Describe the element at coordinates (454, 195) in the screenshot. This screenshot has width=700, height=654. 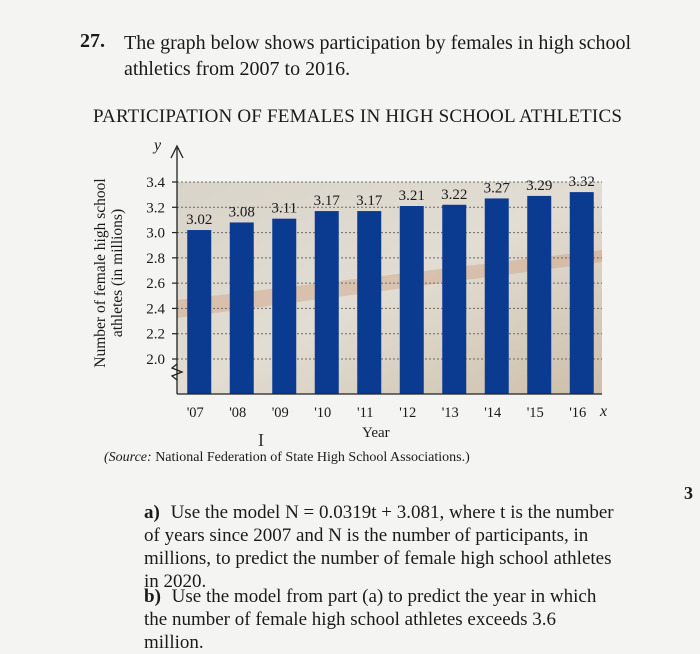
I see `value-label: 3.22` at that location.